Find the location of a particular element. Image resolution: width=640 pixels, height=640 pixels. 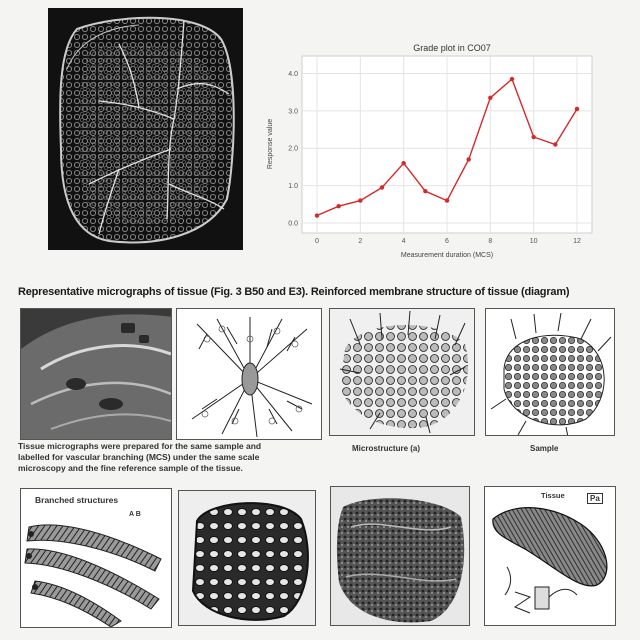

row1-caption-3: Microstructure (a) is located at coordinates (386, 448).